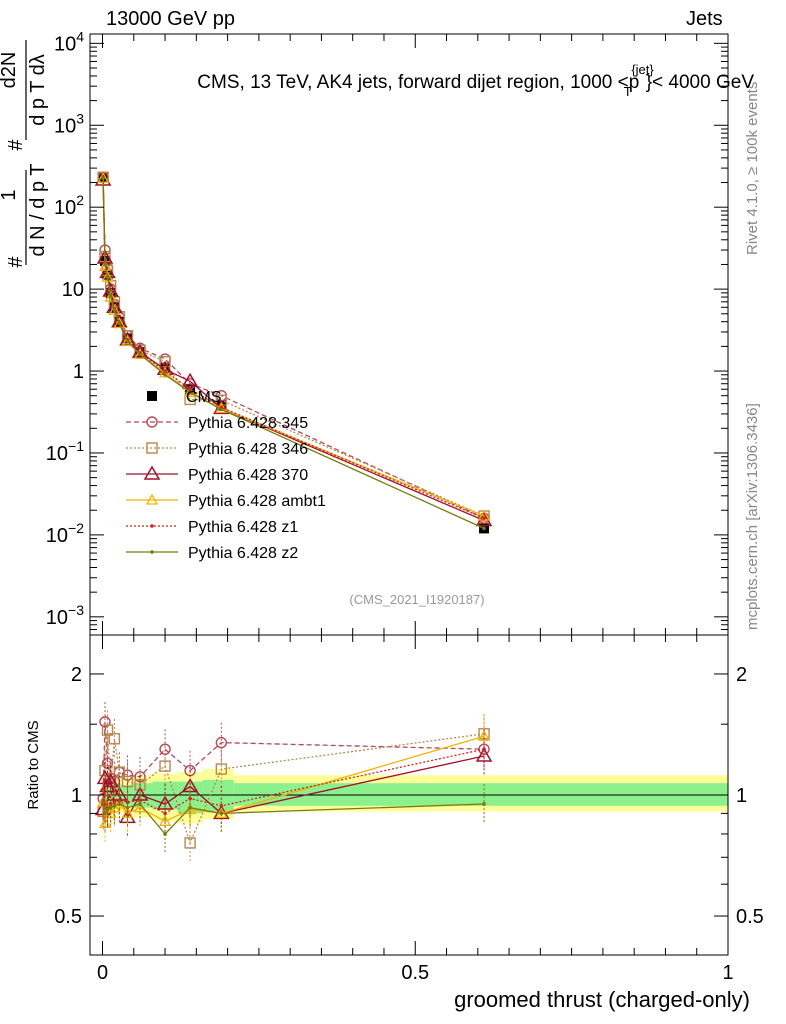 Image resolution: width=786 pixels, height=1024 pixels. What do you see at coordinates (700, 82) in the screenshot?
I see `title-tail: }< 4000 GeV` at bounding box center [700, 82].